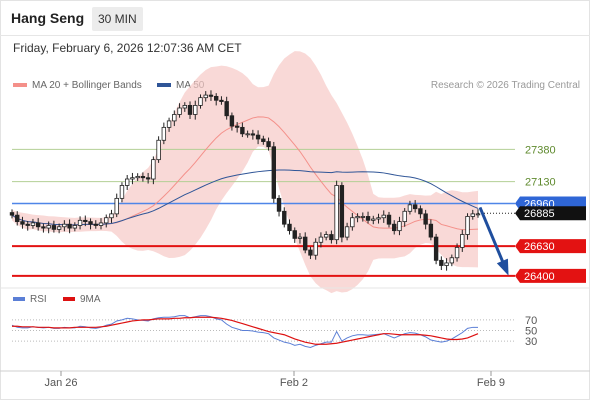 The height and width of the screenshot is (400, 590). Describe the element at coordinates (87, 85) in the screenshot. I see `legend-ma20-label: MA 20 + Bollinger Bands` at that location.